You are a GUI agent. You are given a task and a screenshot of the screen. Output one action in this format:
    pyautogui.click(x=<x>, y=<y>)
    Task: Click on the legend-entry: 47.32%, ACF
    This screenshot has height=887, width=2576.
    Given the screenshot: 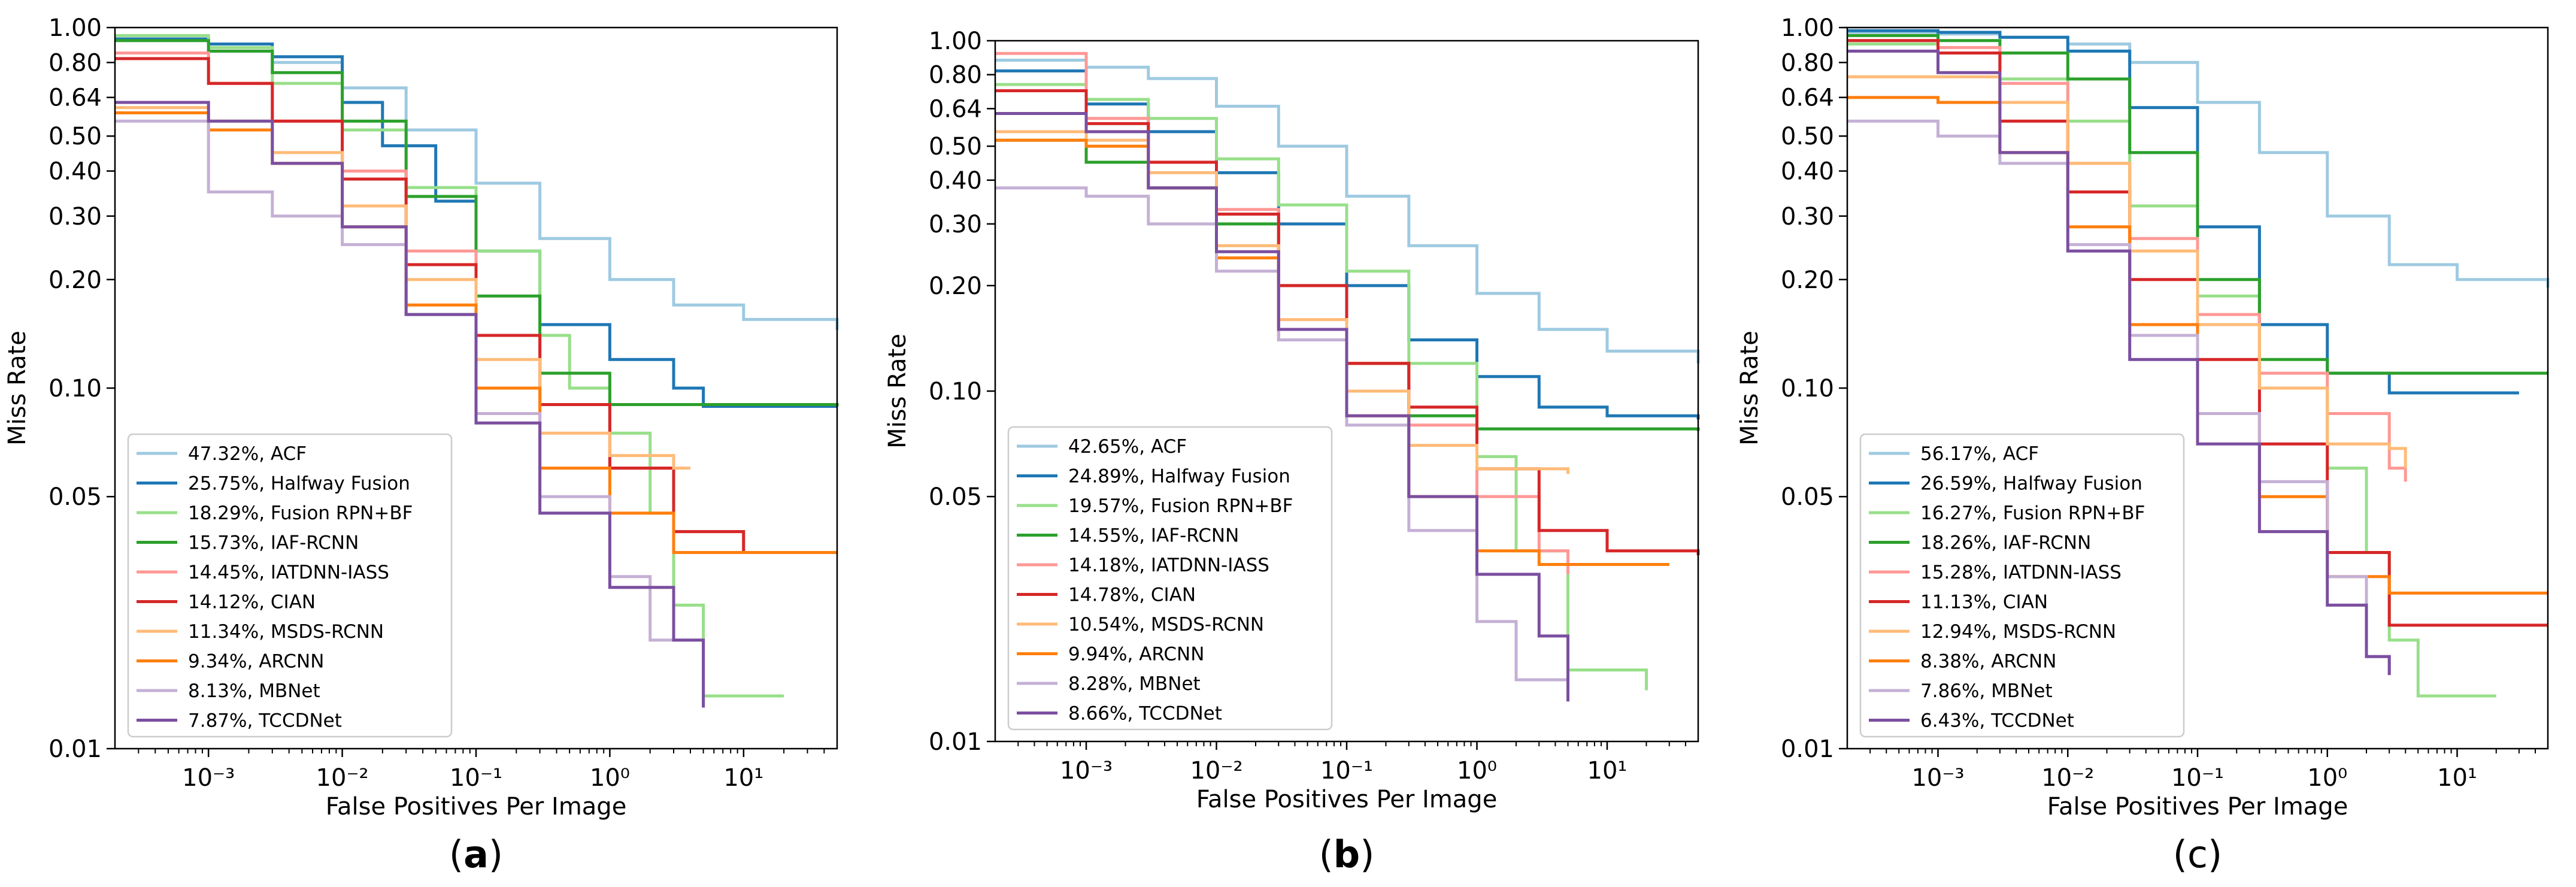 What is the action you would take?
    pyautogui.click(x=247, y=454)
    